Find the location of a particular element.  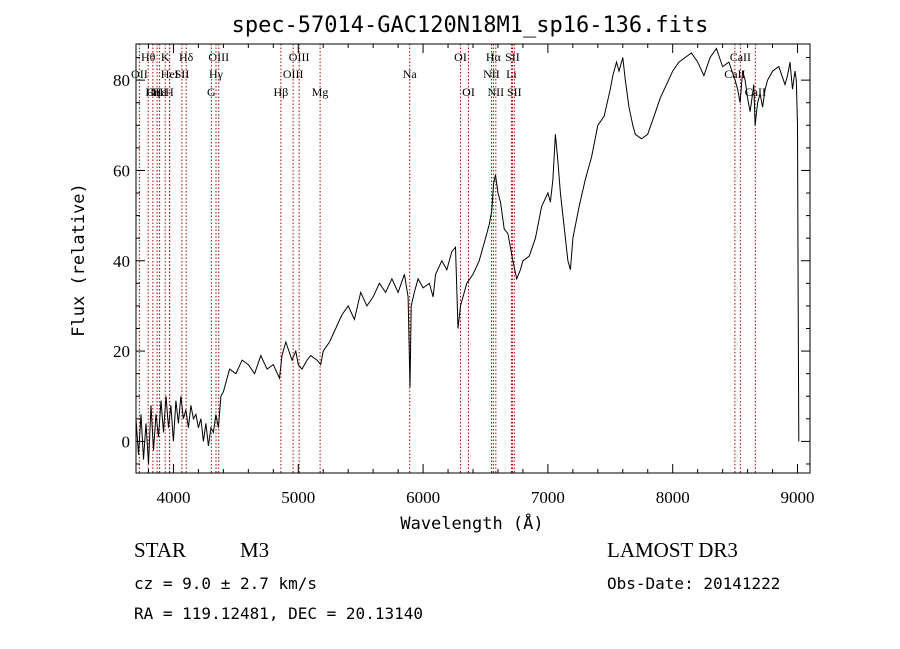

x-axis-label: Wavelength (Å) is located at coordinates (471, 523).